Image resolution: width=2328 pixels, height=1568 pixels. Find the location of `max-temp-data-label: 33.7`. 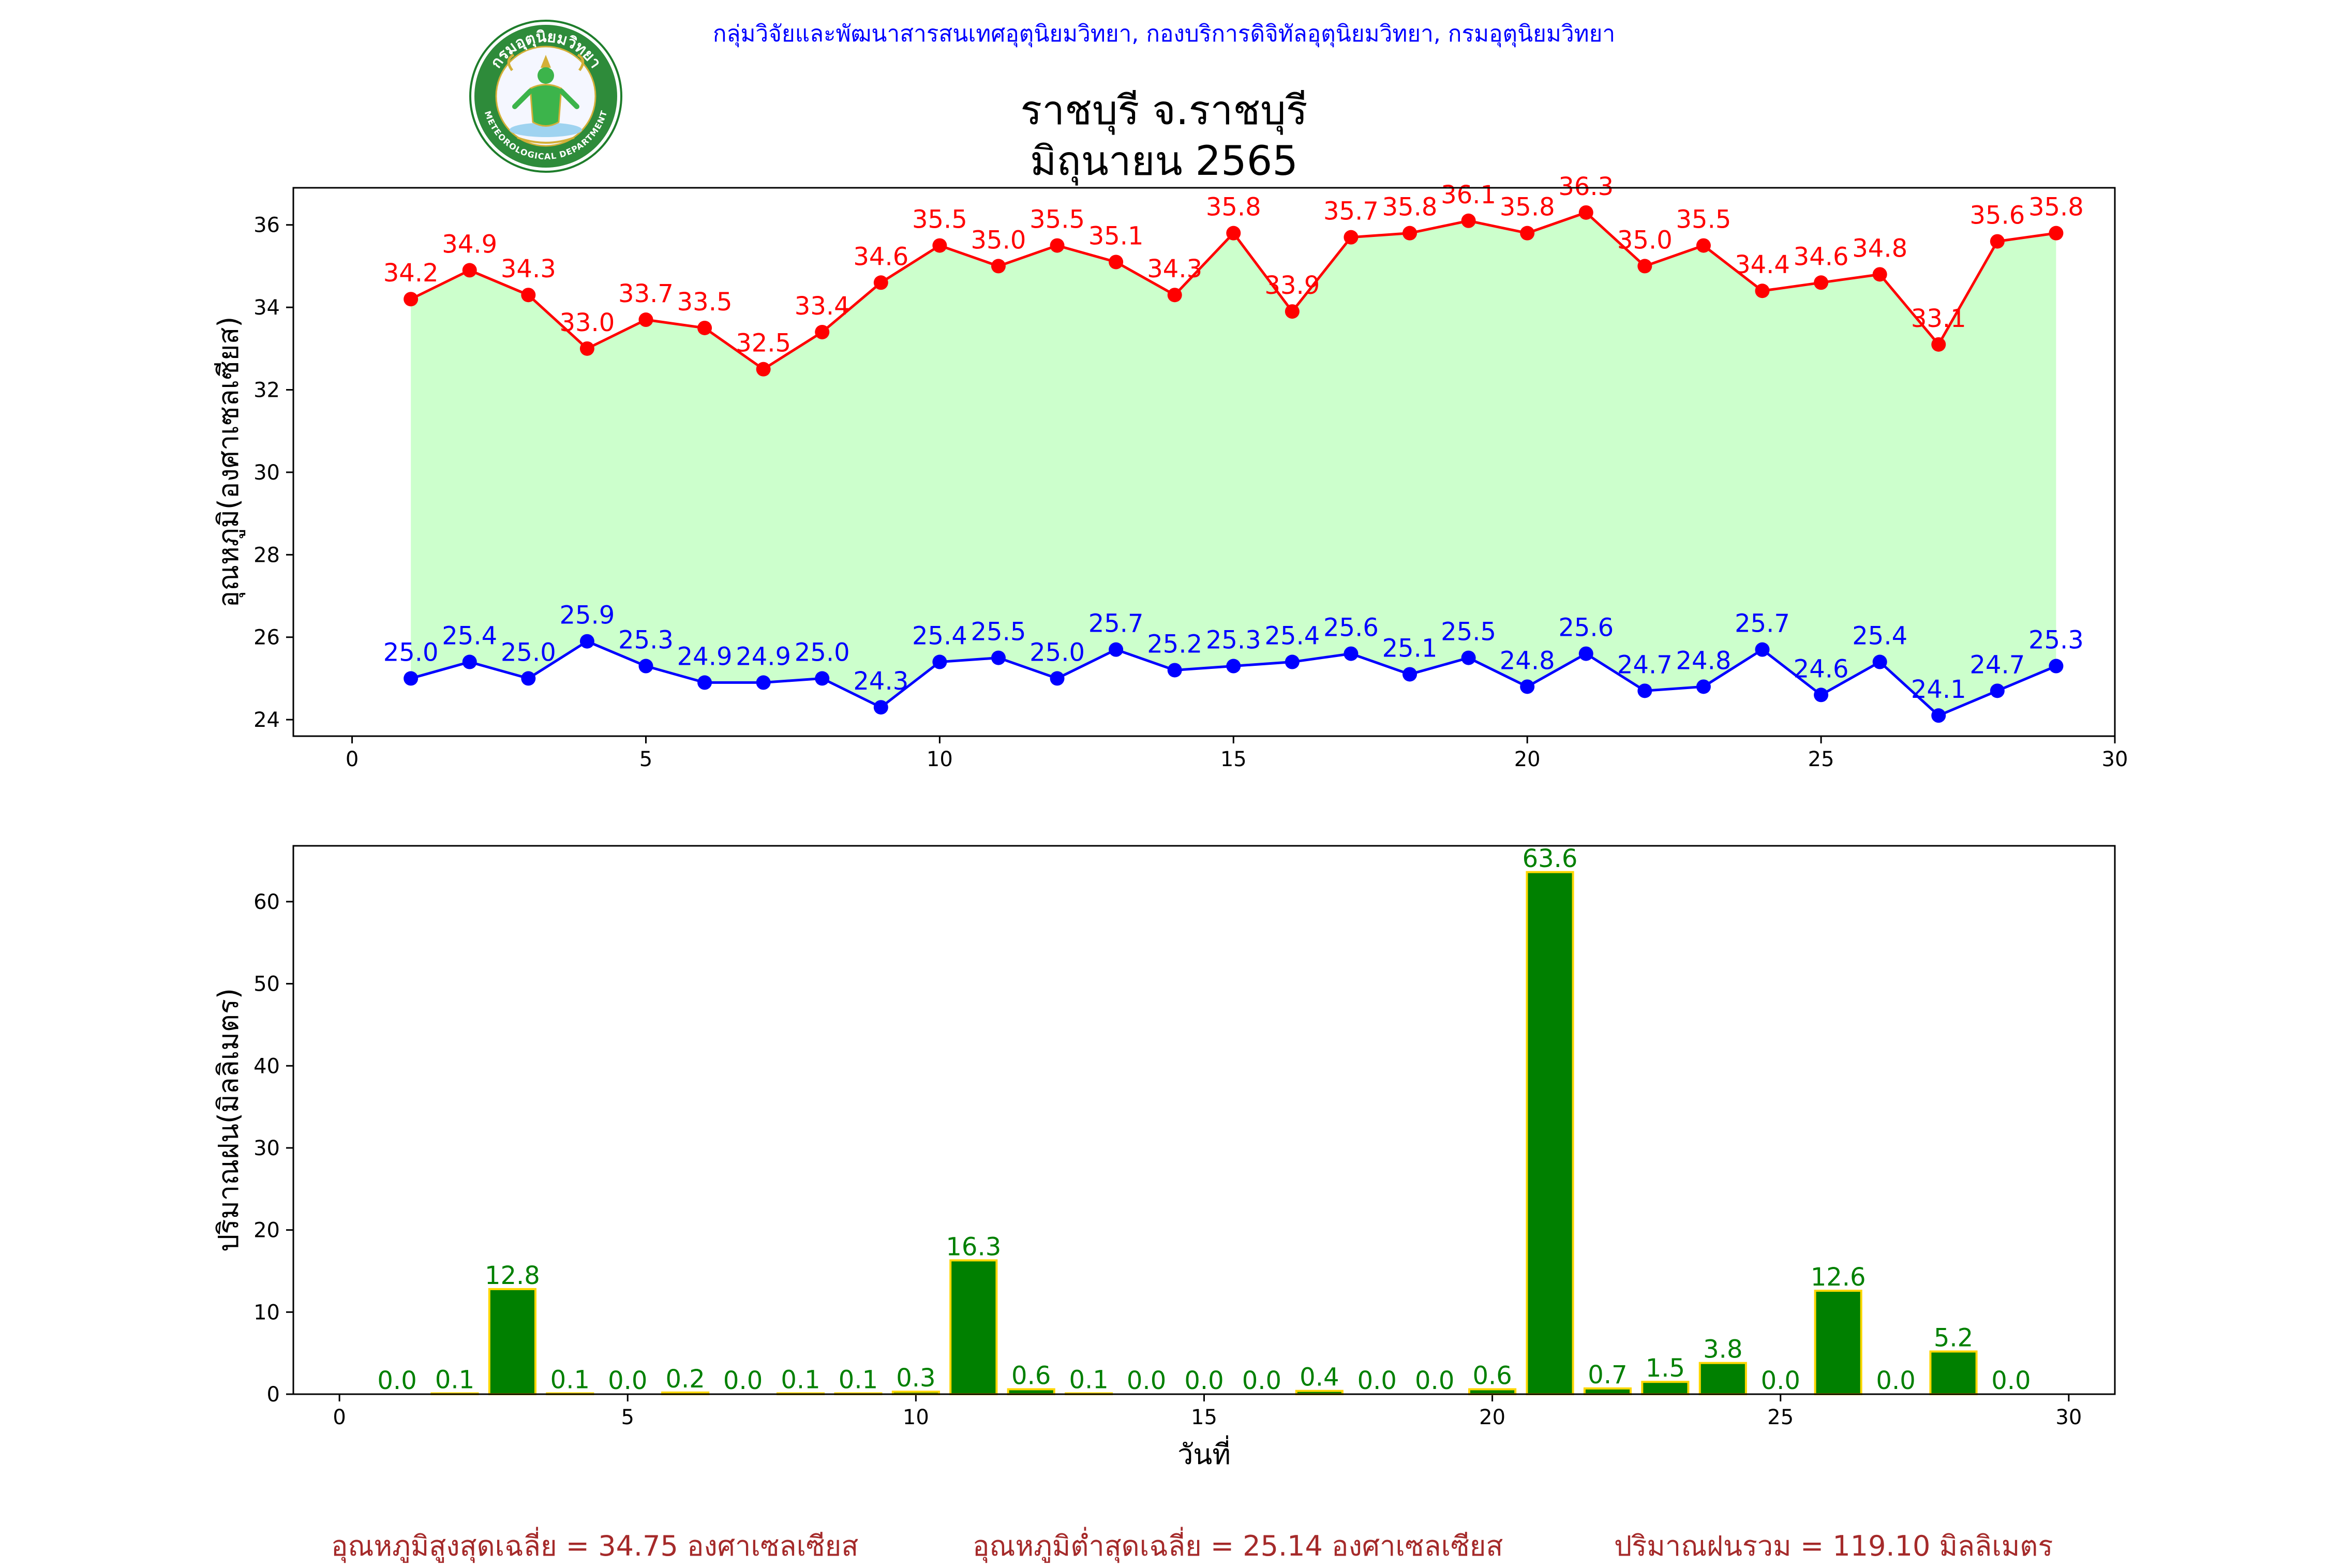

max-temp-data-label: 33.7 is located at coordinates (646, 293).